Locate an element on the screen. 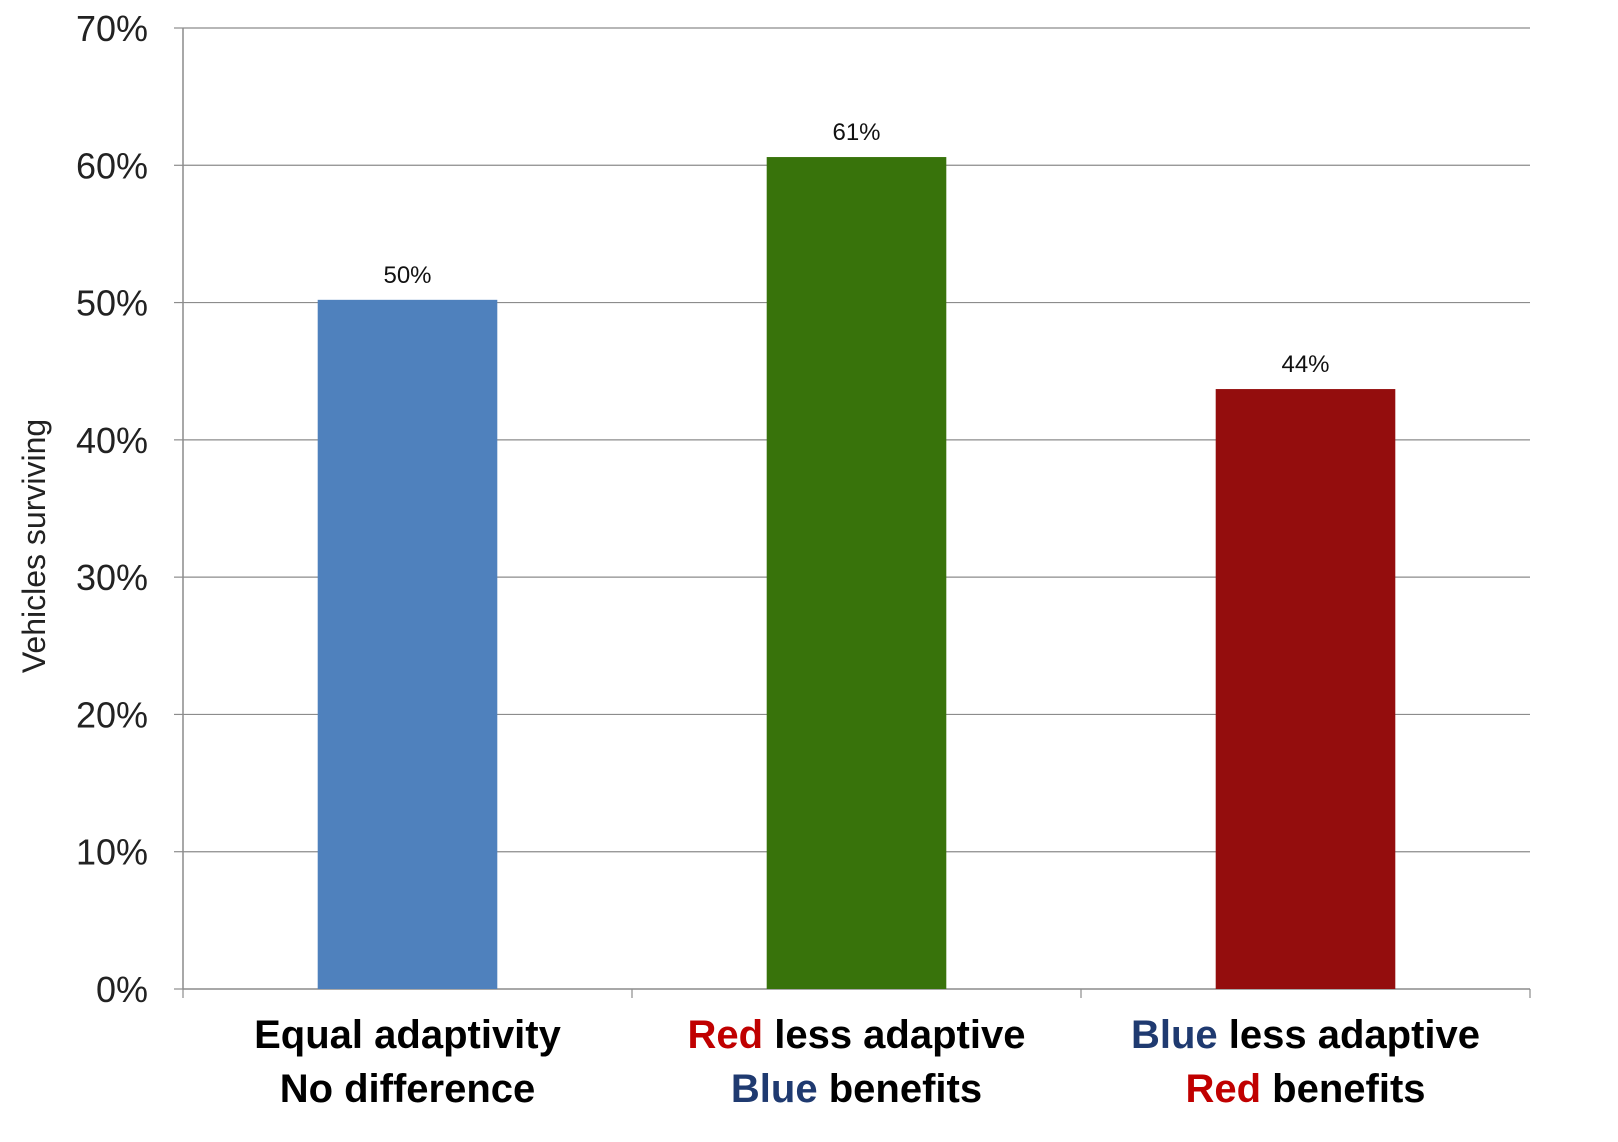 The height and width of the screenshot is (1142, 1618). category-label-part: Equal adaptivity is located at coordinates (407, 1035).